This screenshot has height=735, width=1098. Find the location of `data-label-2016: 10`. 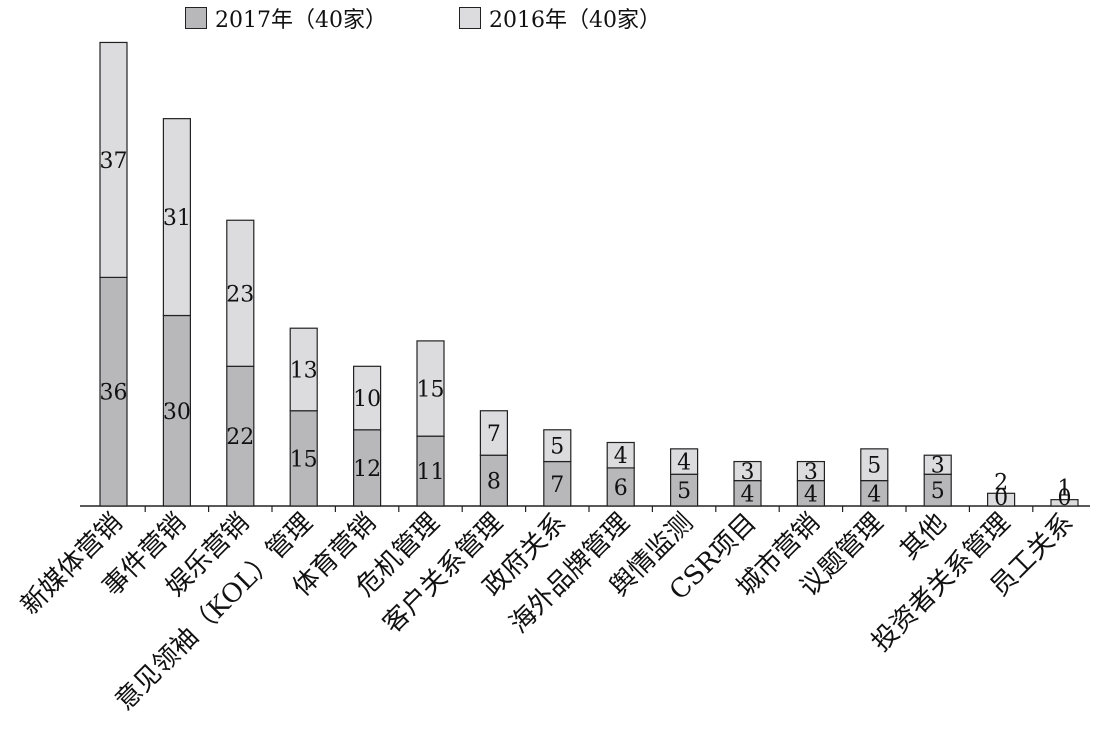

data-label-2016: 10 is located at coordinates (367, 399).